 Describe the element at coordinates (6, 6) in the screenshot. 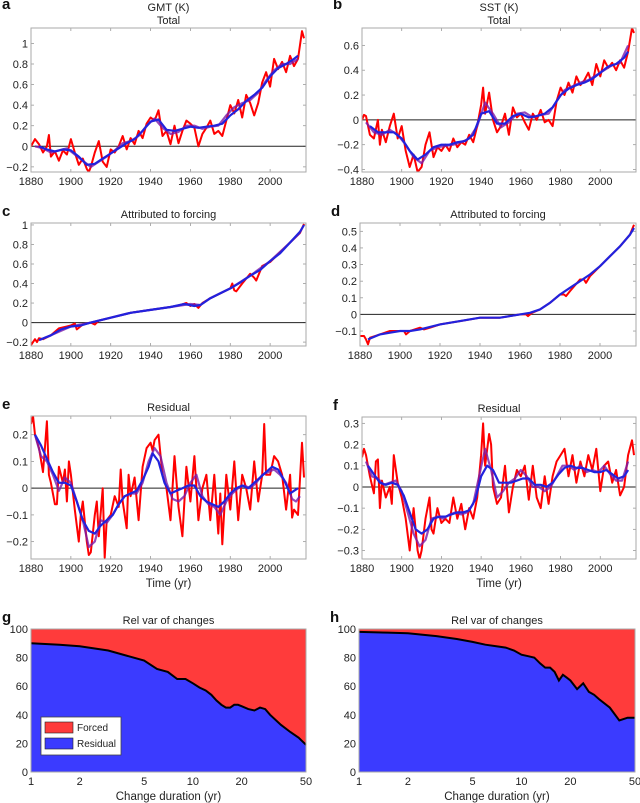

I see `panel-label: a` at that location.